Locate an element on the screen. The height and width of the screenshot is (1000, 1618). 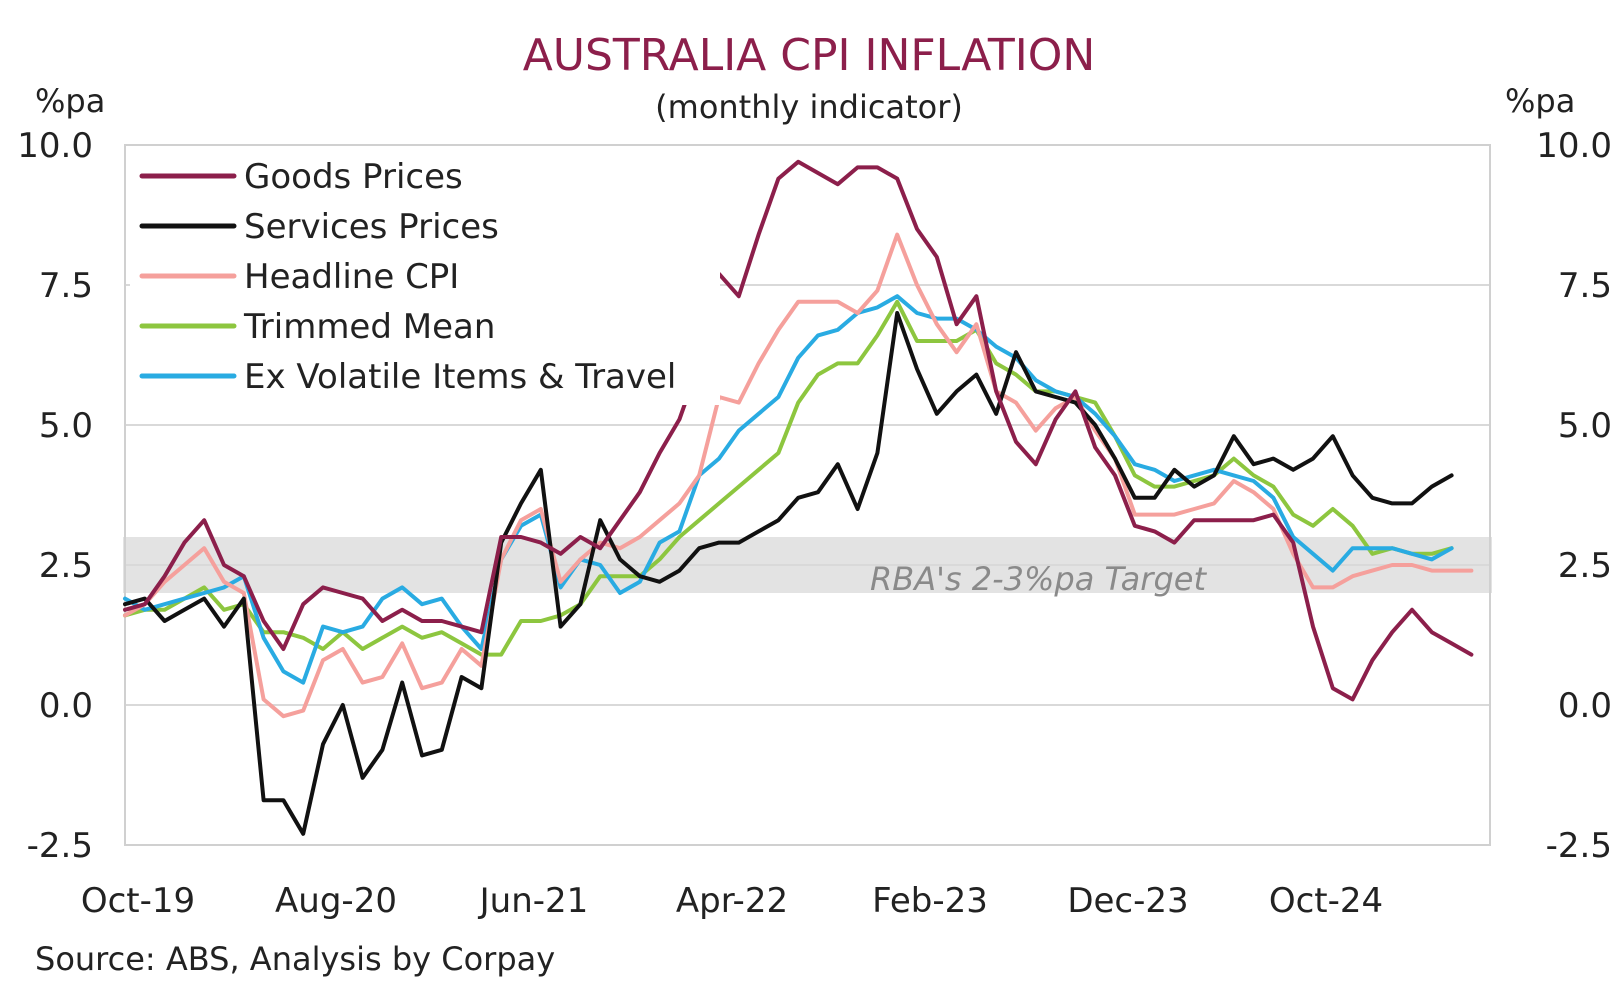
right-y-axis: 10.0 7.5 5.0 2.5 0.0 -2.5 is located at coordinates (1574, 496).